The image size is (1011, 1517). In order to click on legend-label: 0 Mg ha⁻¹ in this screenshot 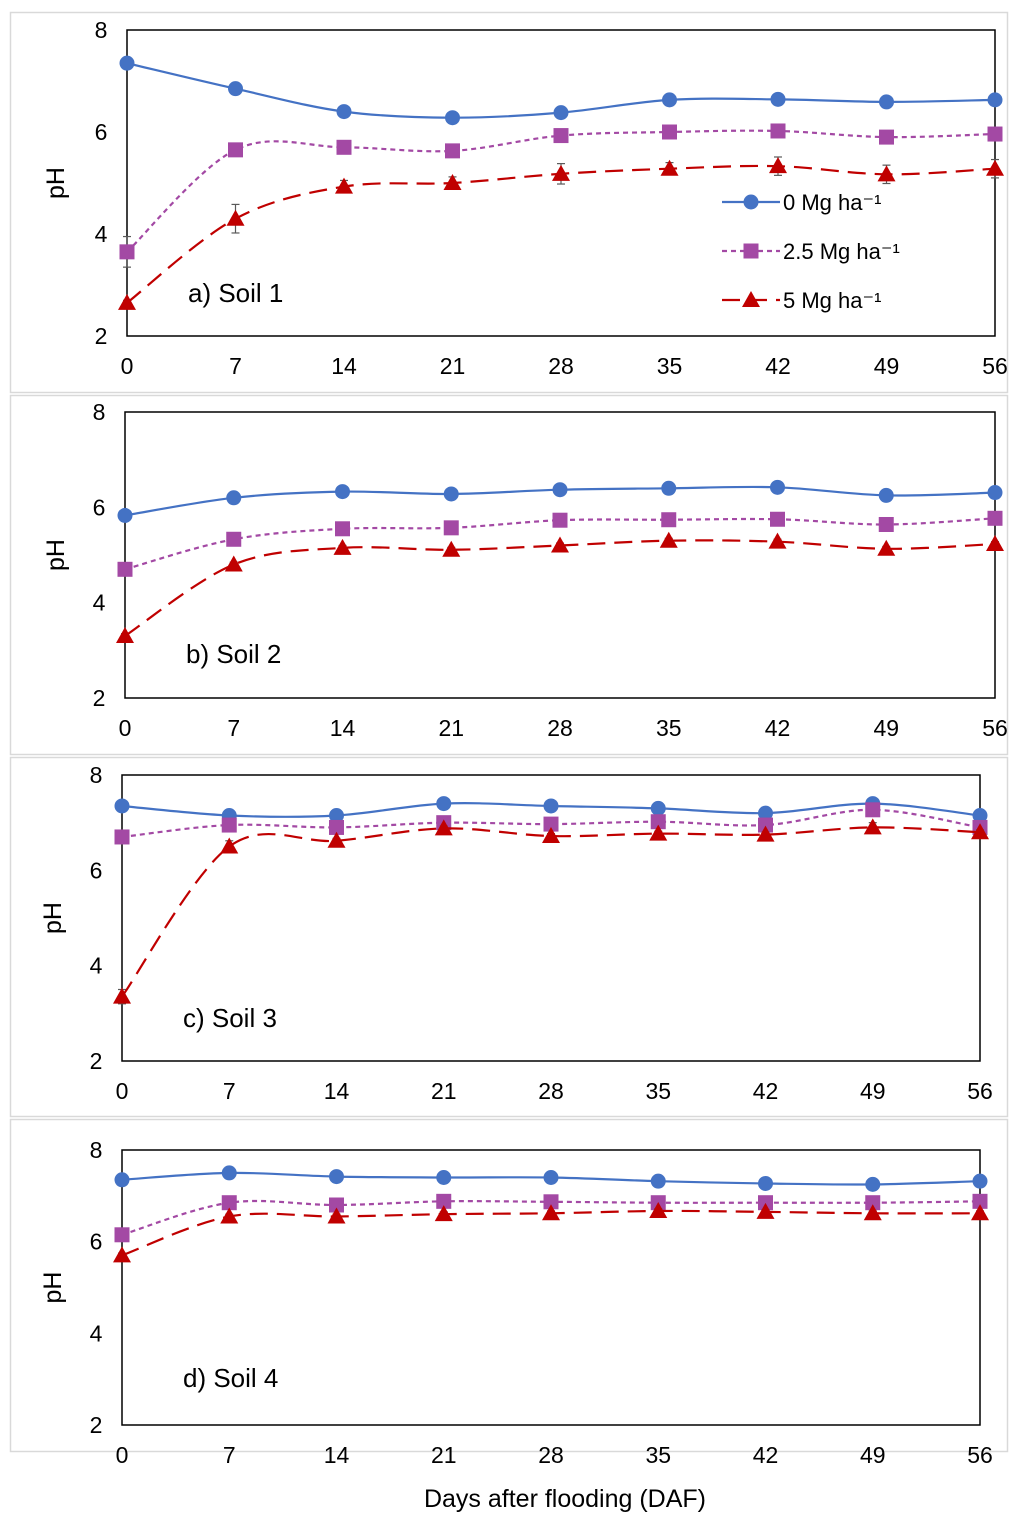, I will do `click(832, 202)`.